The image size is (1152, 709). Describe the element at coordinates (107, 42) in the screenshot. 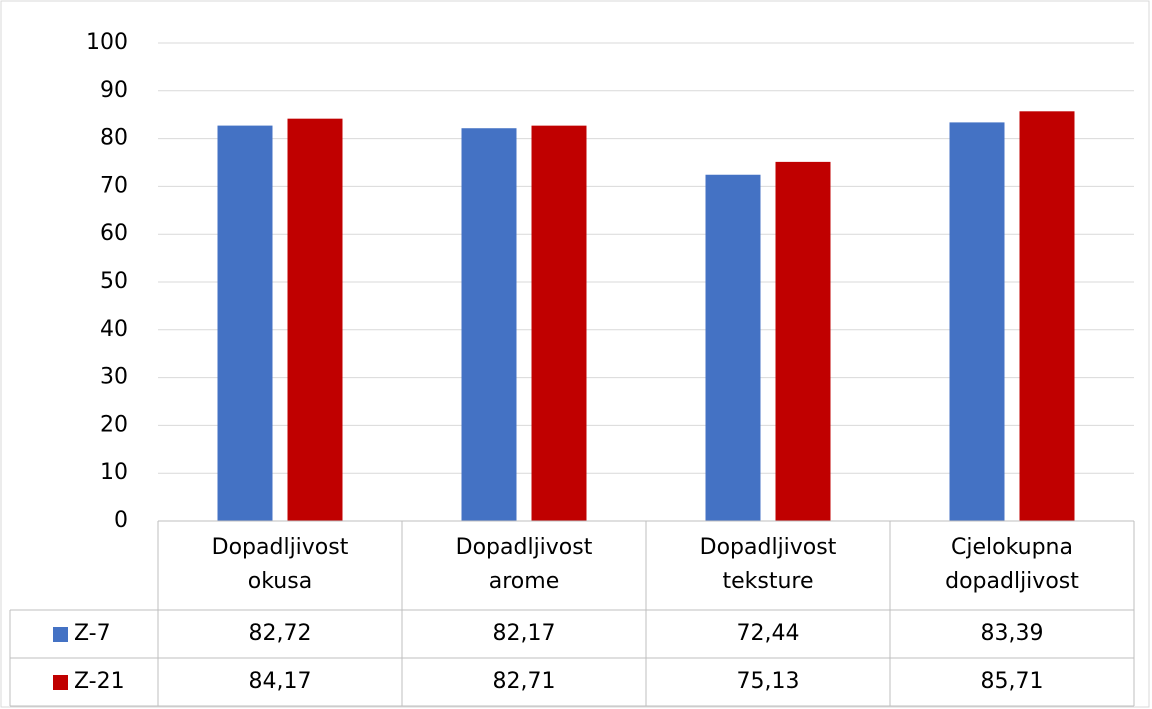

I see `y-tick-label: 100` at that location.